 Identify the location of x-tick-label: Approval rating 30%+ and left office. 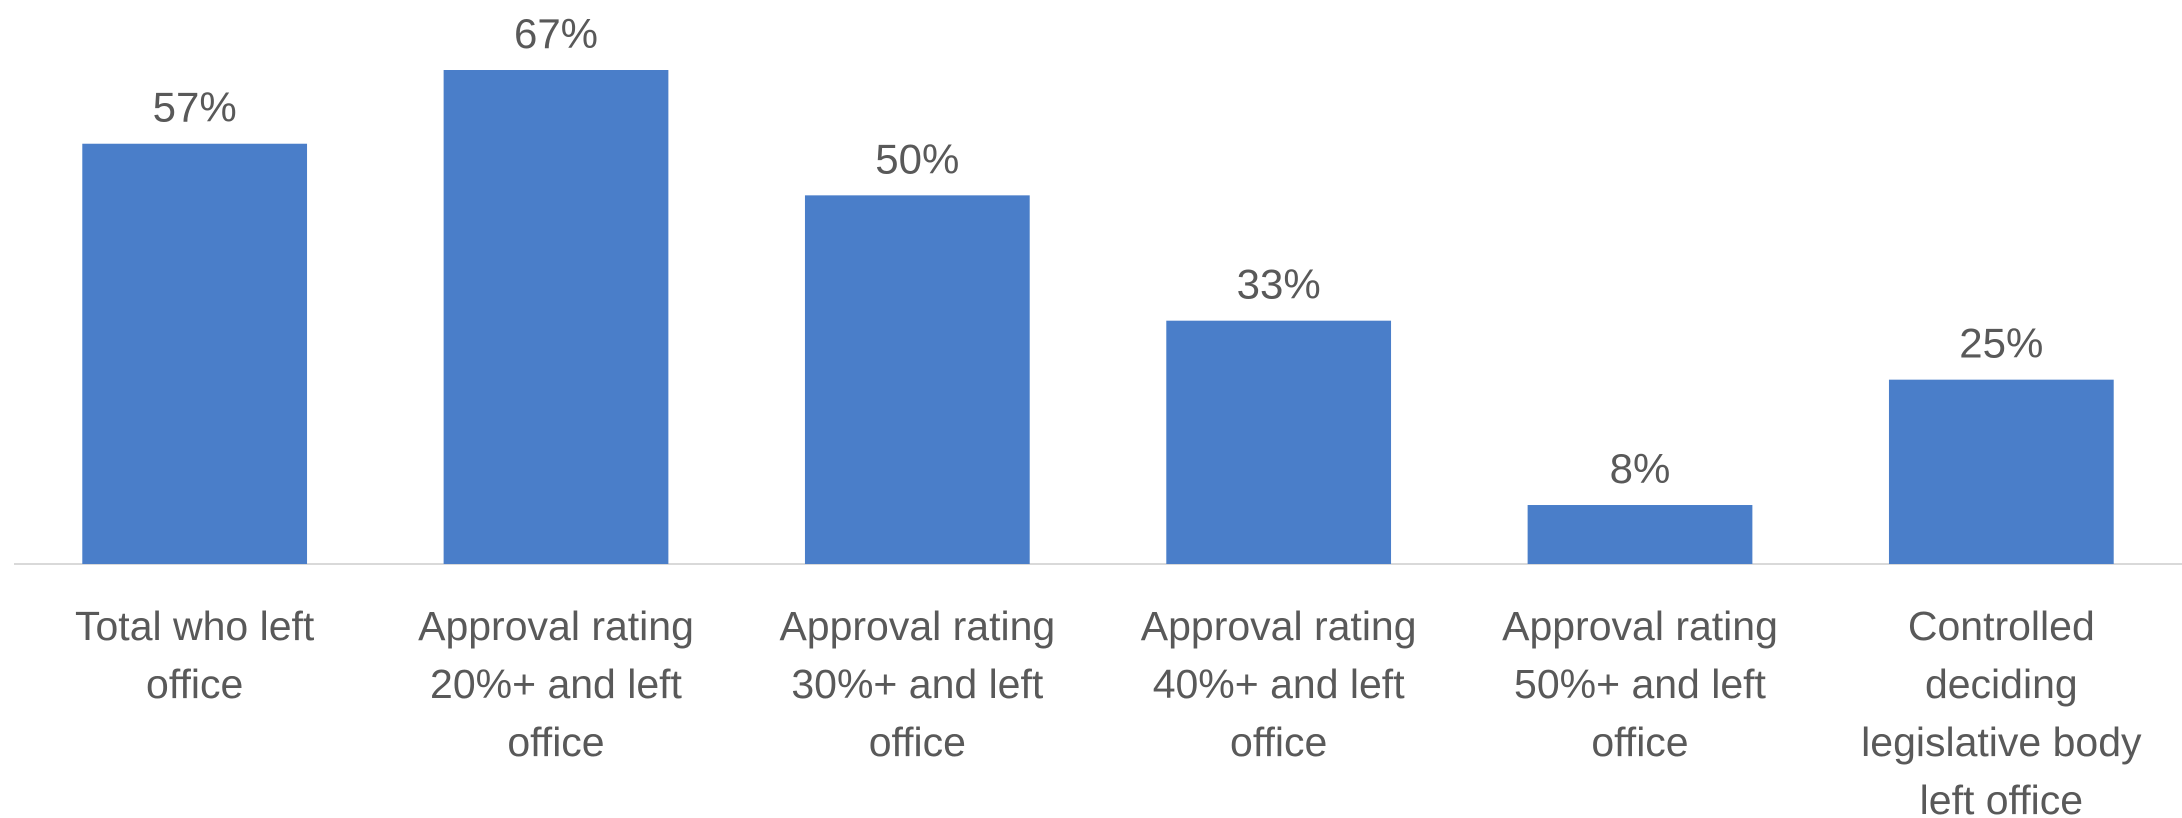
(917, 684).